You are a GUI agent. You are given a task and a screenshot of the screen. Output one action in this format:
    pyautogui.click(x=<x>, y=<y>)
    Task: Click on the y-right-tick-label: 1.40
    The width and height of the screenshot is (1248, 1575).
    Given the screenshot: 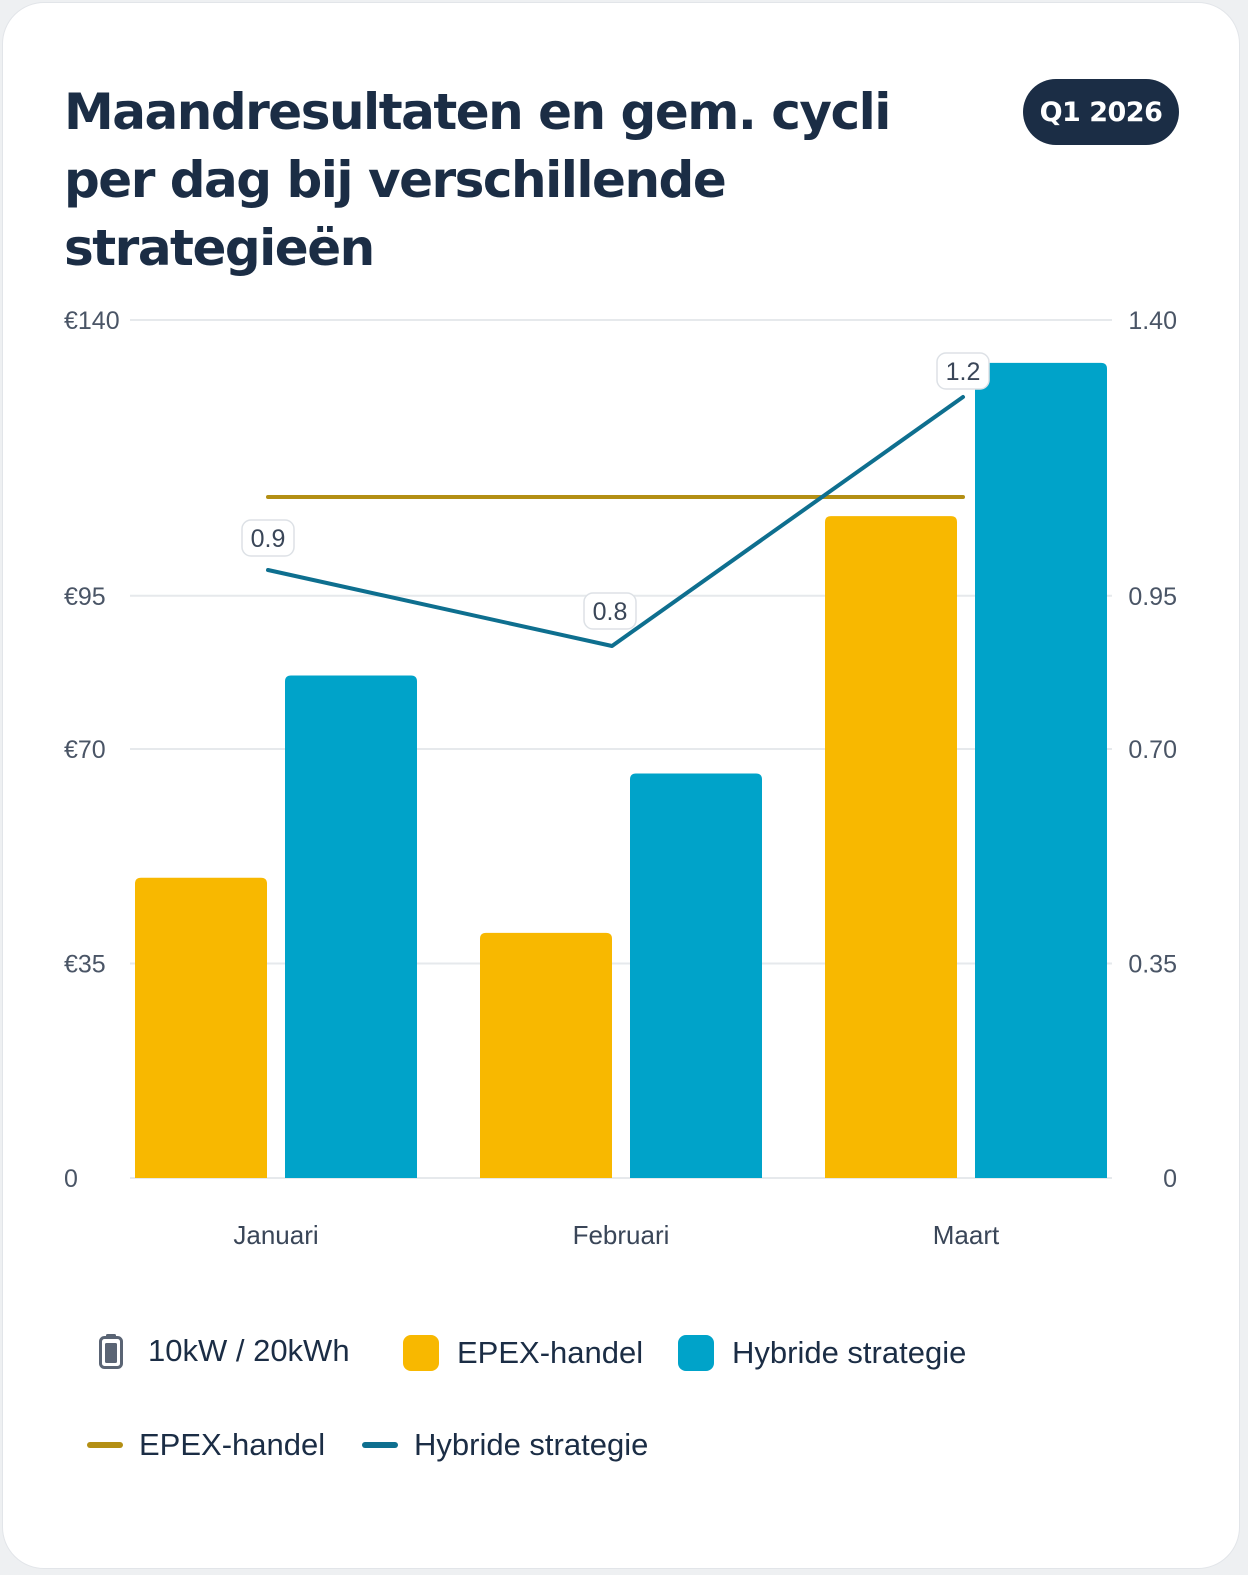 What is the action you would take?
    pyautogui.click(x=1152, y=321)
    